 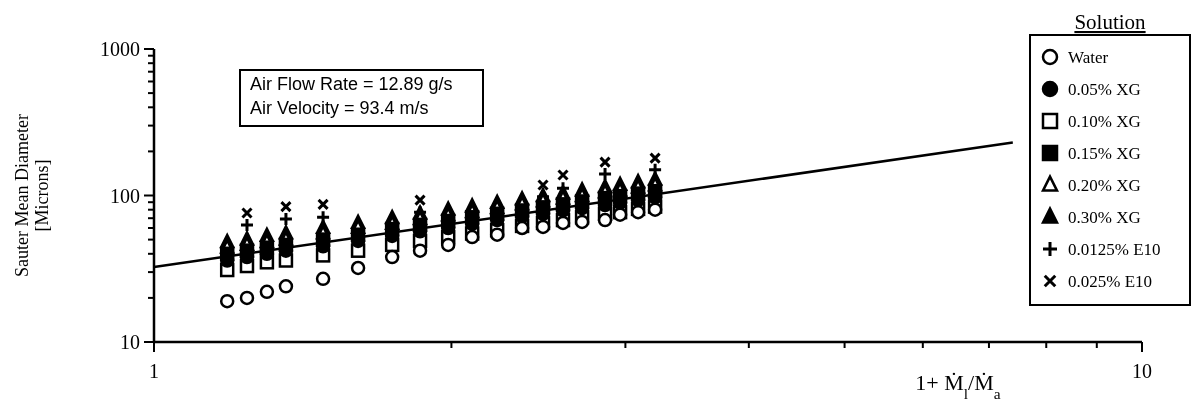 What do you see at coordinates (1104, 217) in the screenshot?
I see `legend-label: 0.30% XG` at bounding box center [1104, 217].